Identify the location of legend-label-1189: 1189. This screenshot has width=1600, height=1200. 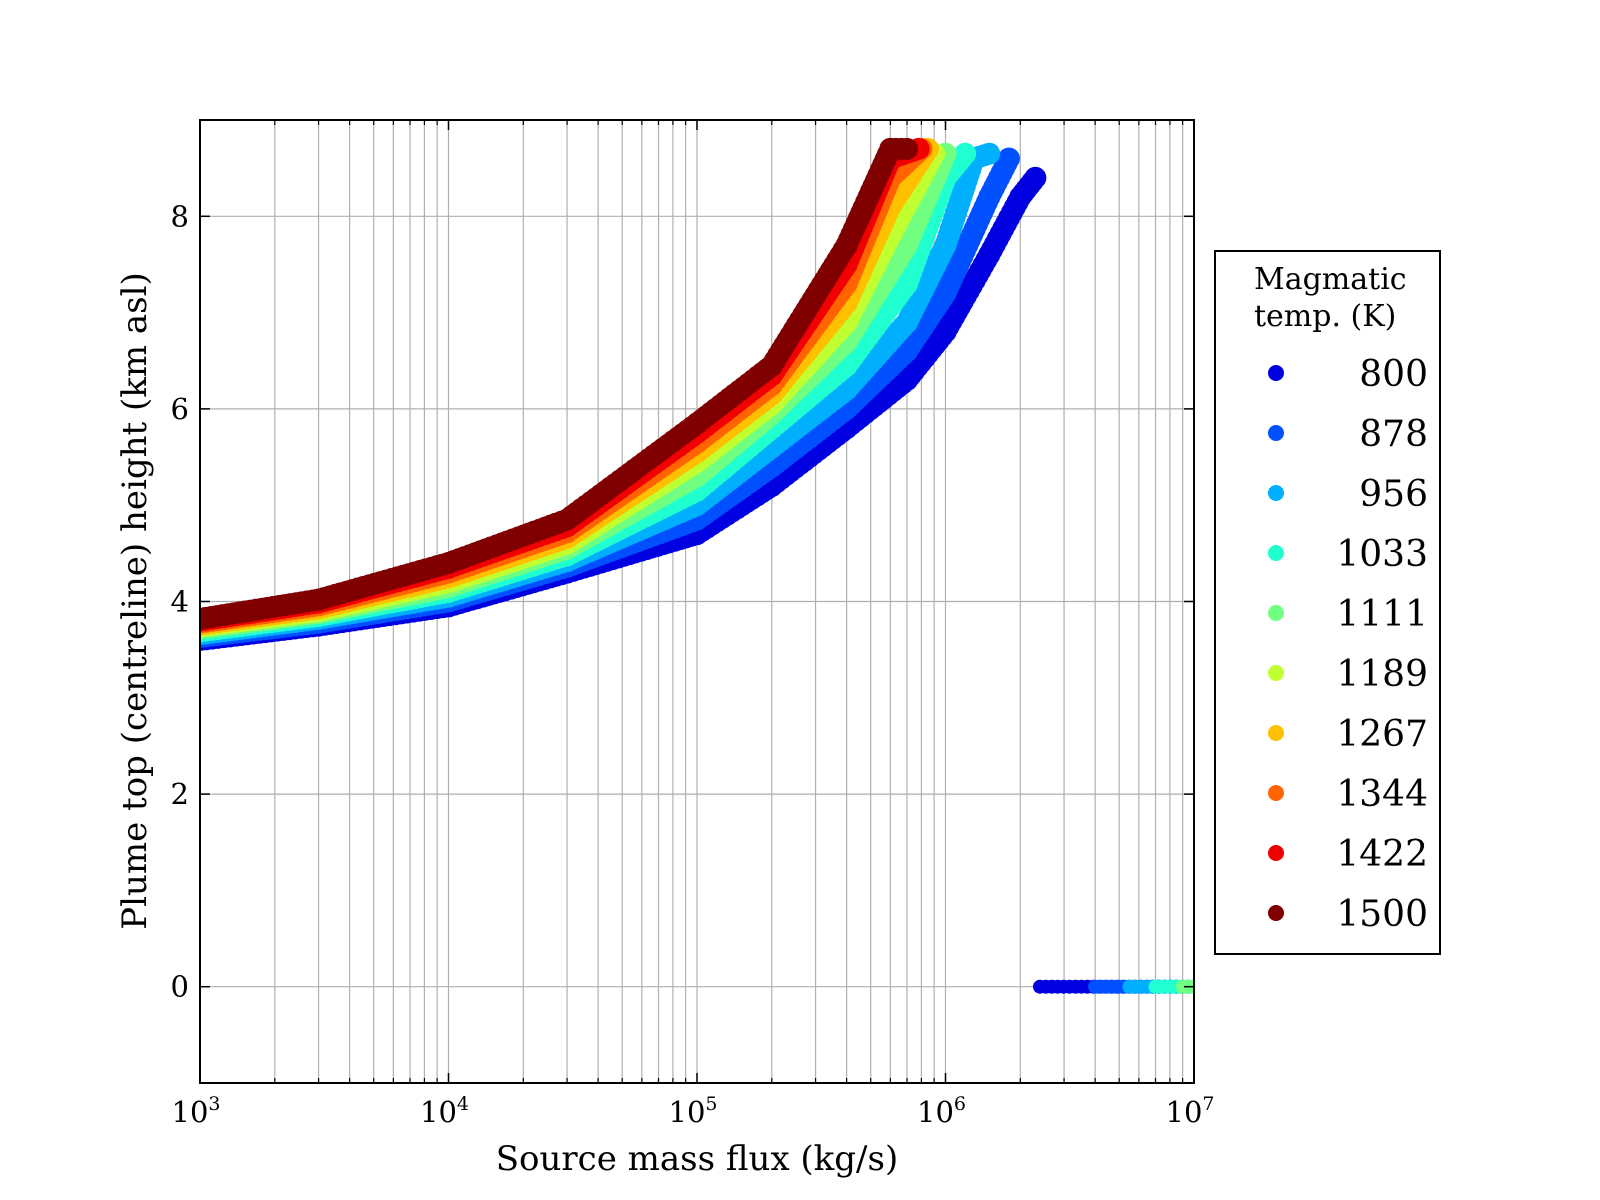
(1382, 674).